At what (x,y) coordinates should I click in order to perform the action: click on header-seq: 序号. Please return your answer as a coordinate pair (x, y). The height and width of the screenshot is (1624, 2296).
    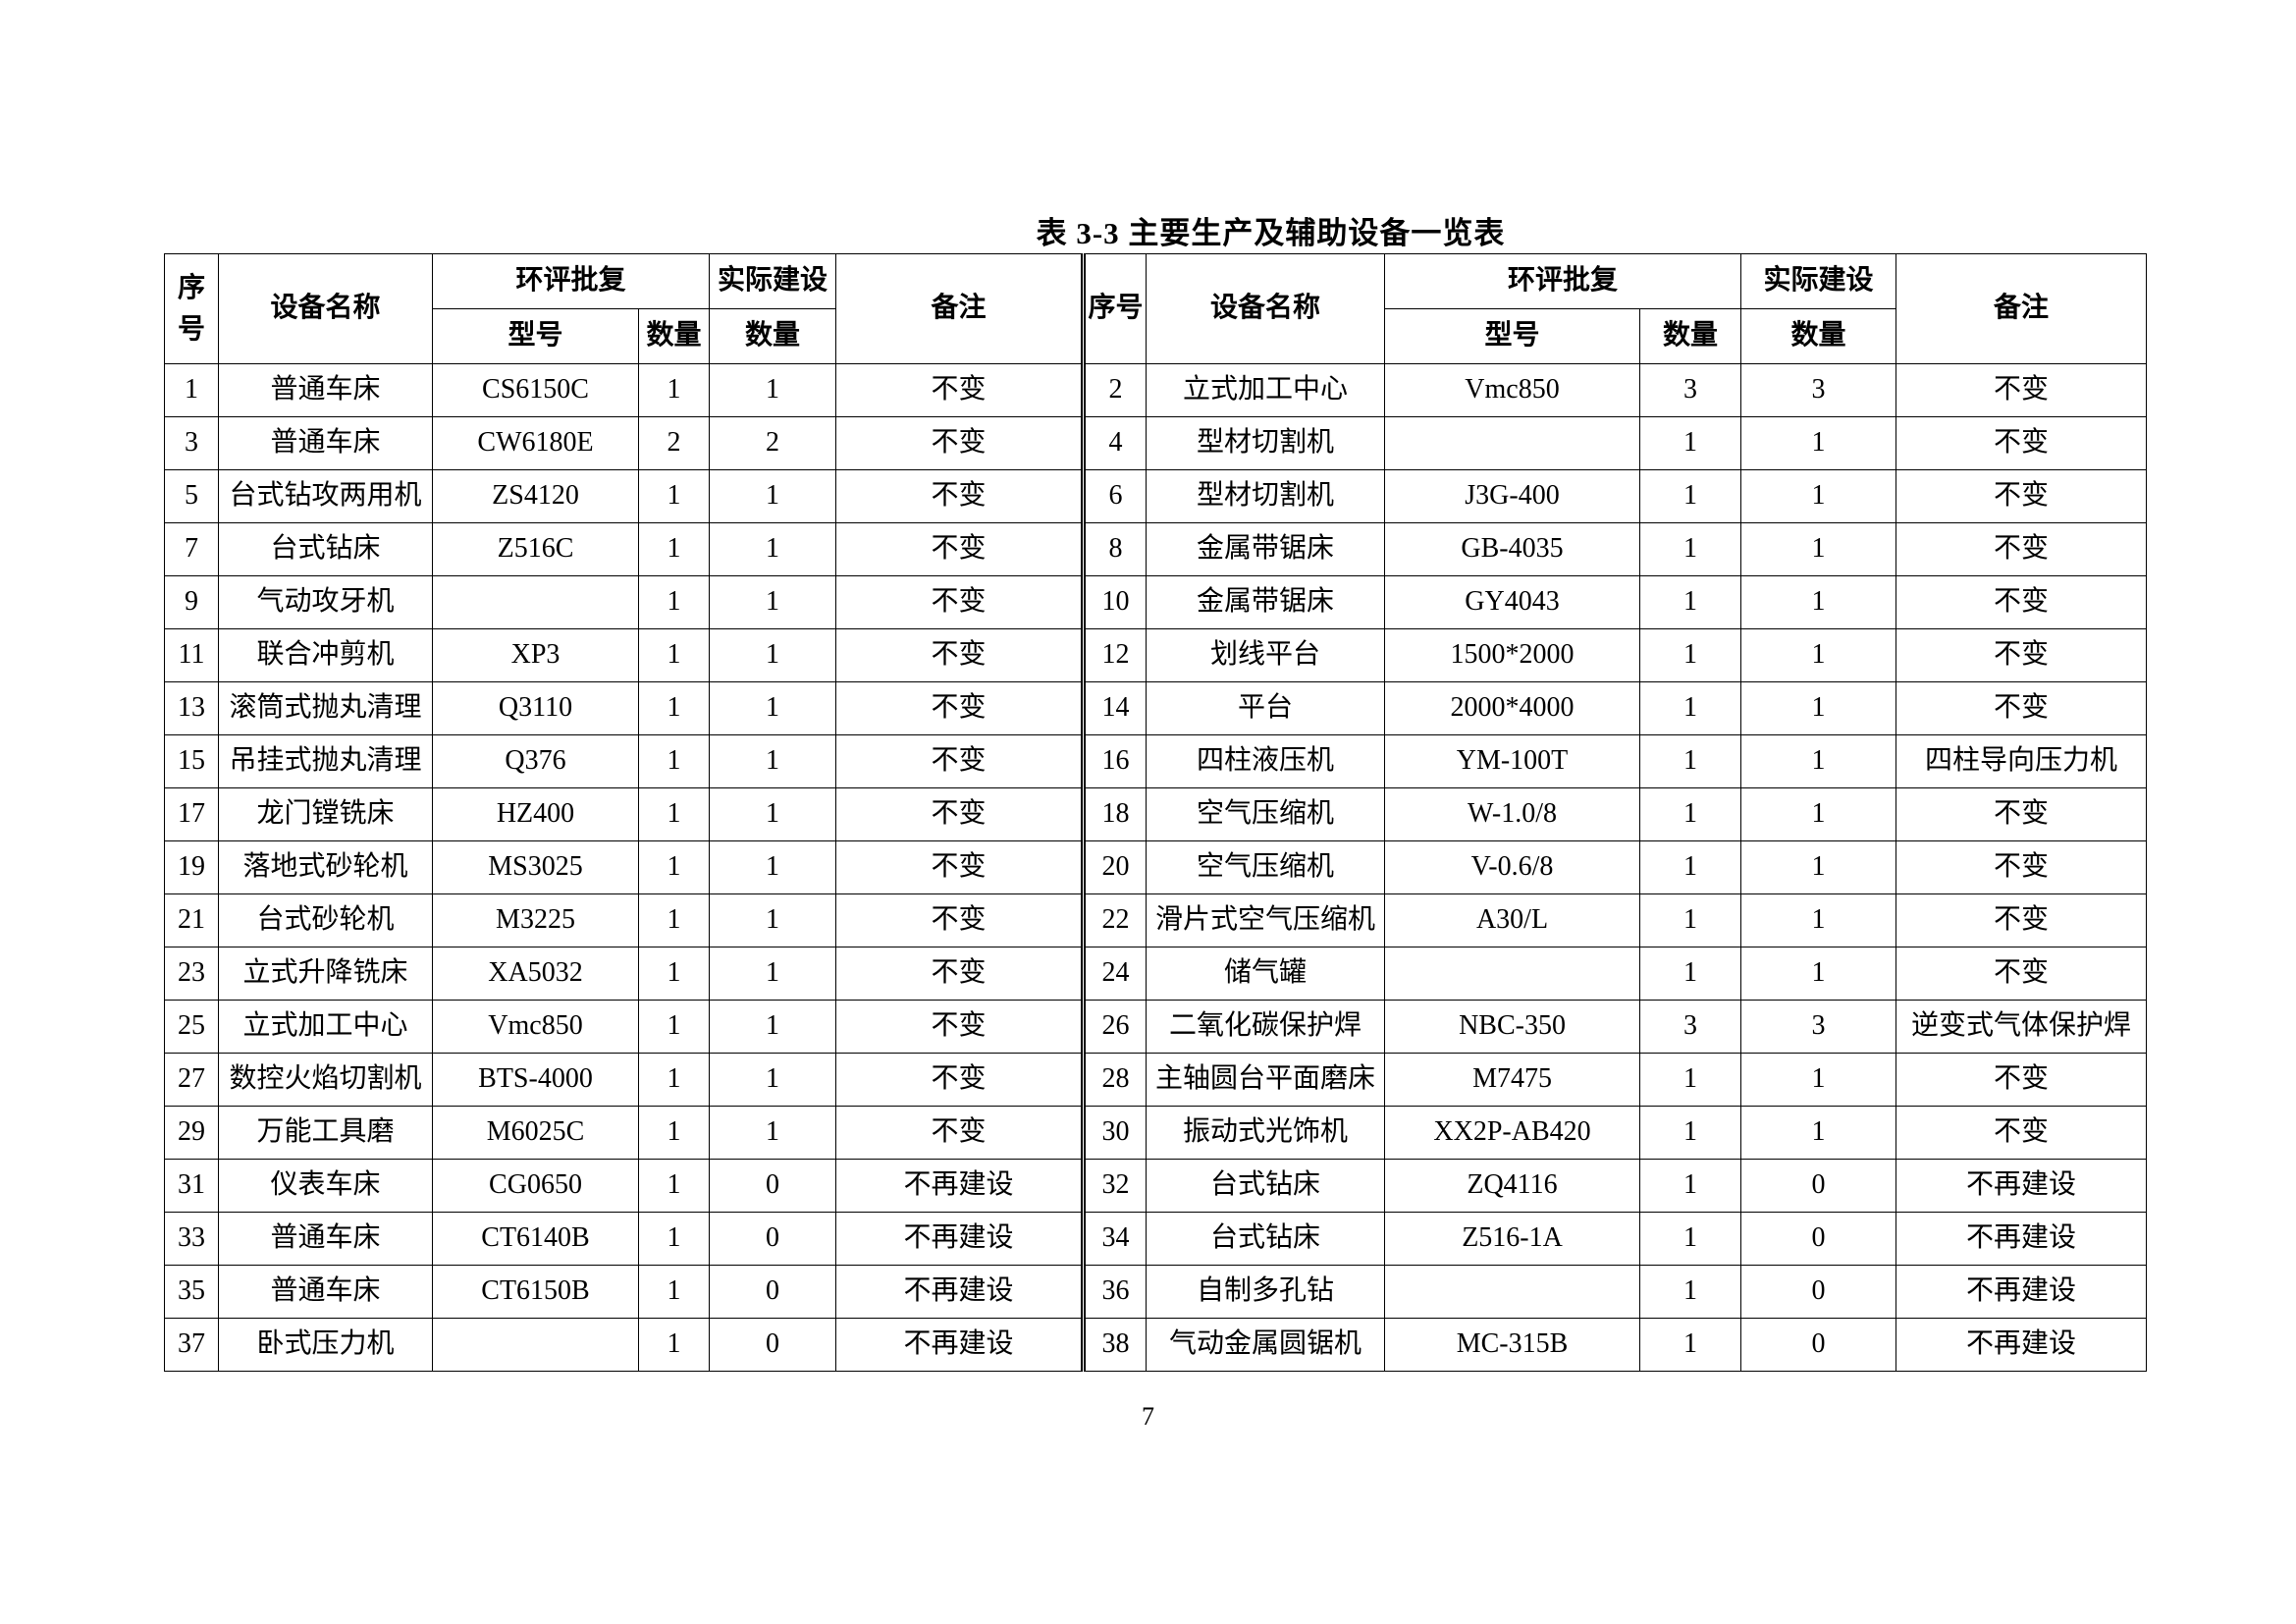
    Looking at the image, I should click on (191, 308).